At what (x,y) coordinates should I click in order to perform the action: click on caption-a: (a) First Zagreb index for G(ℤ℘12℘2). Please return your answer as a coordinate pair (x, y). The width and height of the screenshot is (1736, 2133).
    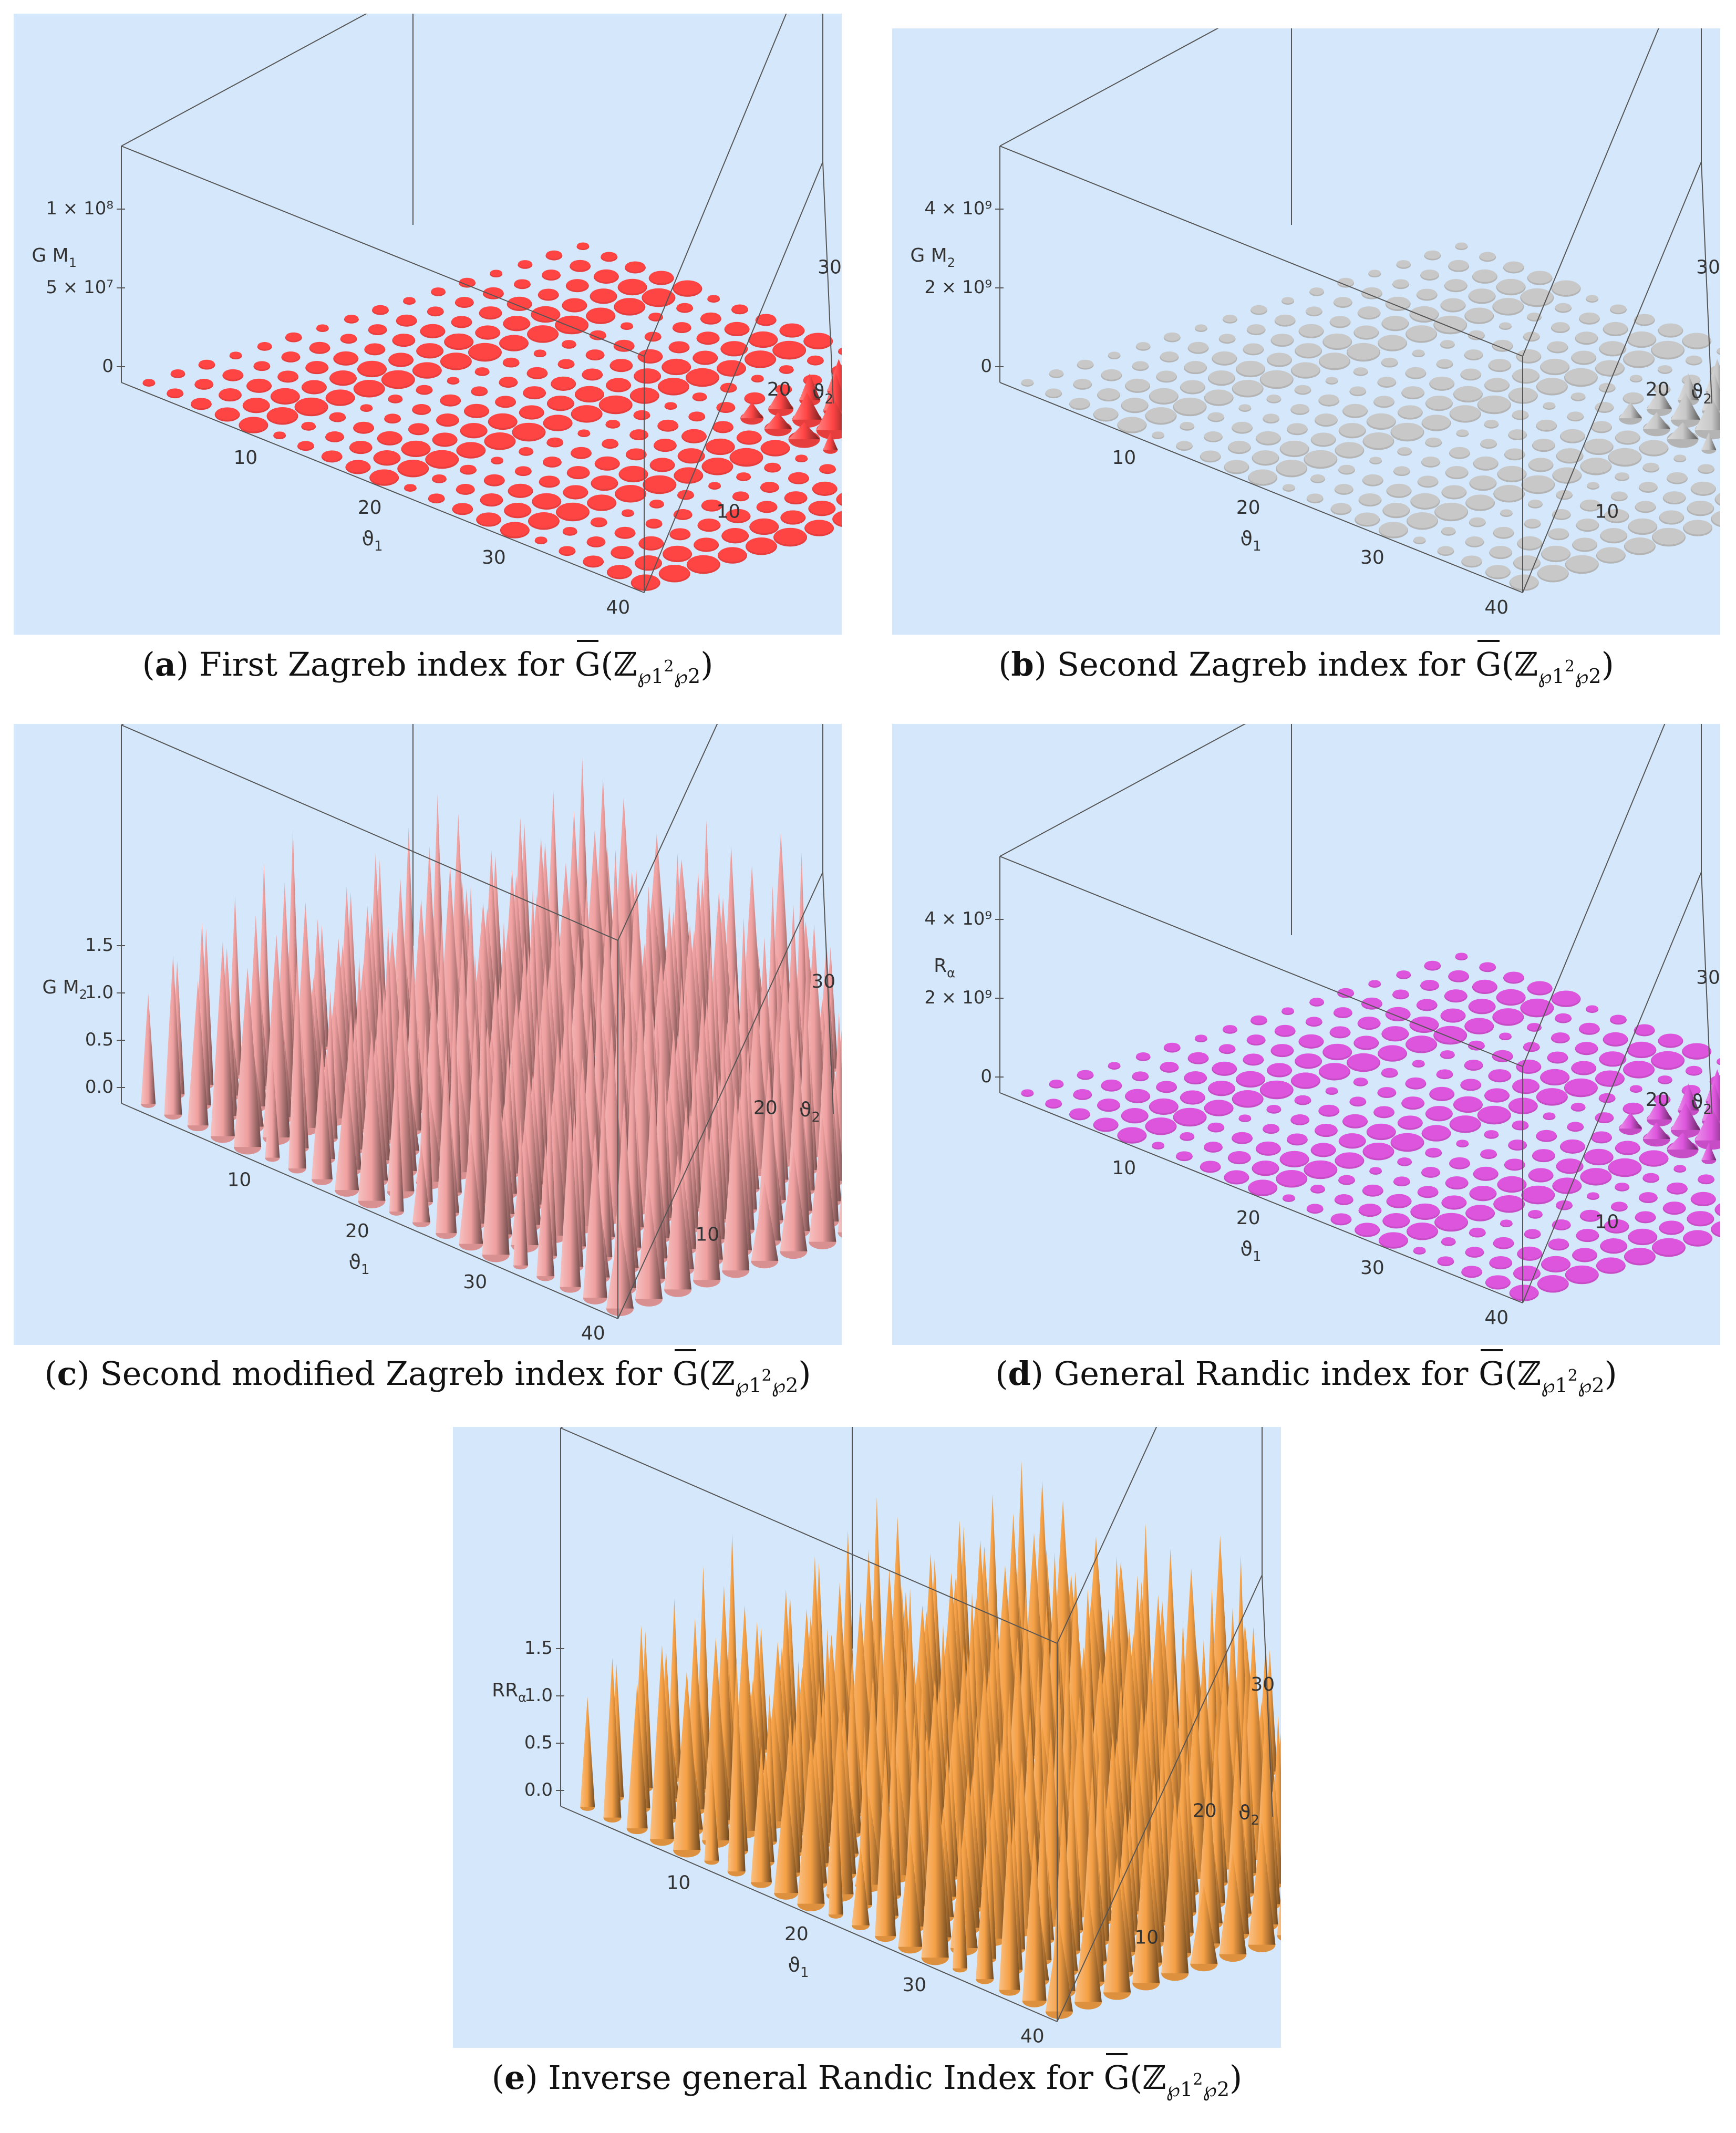
    Looking at the image, I should click on (428, 664).